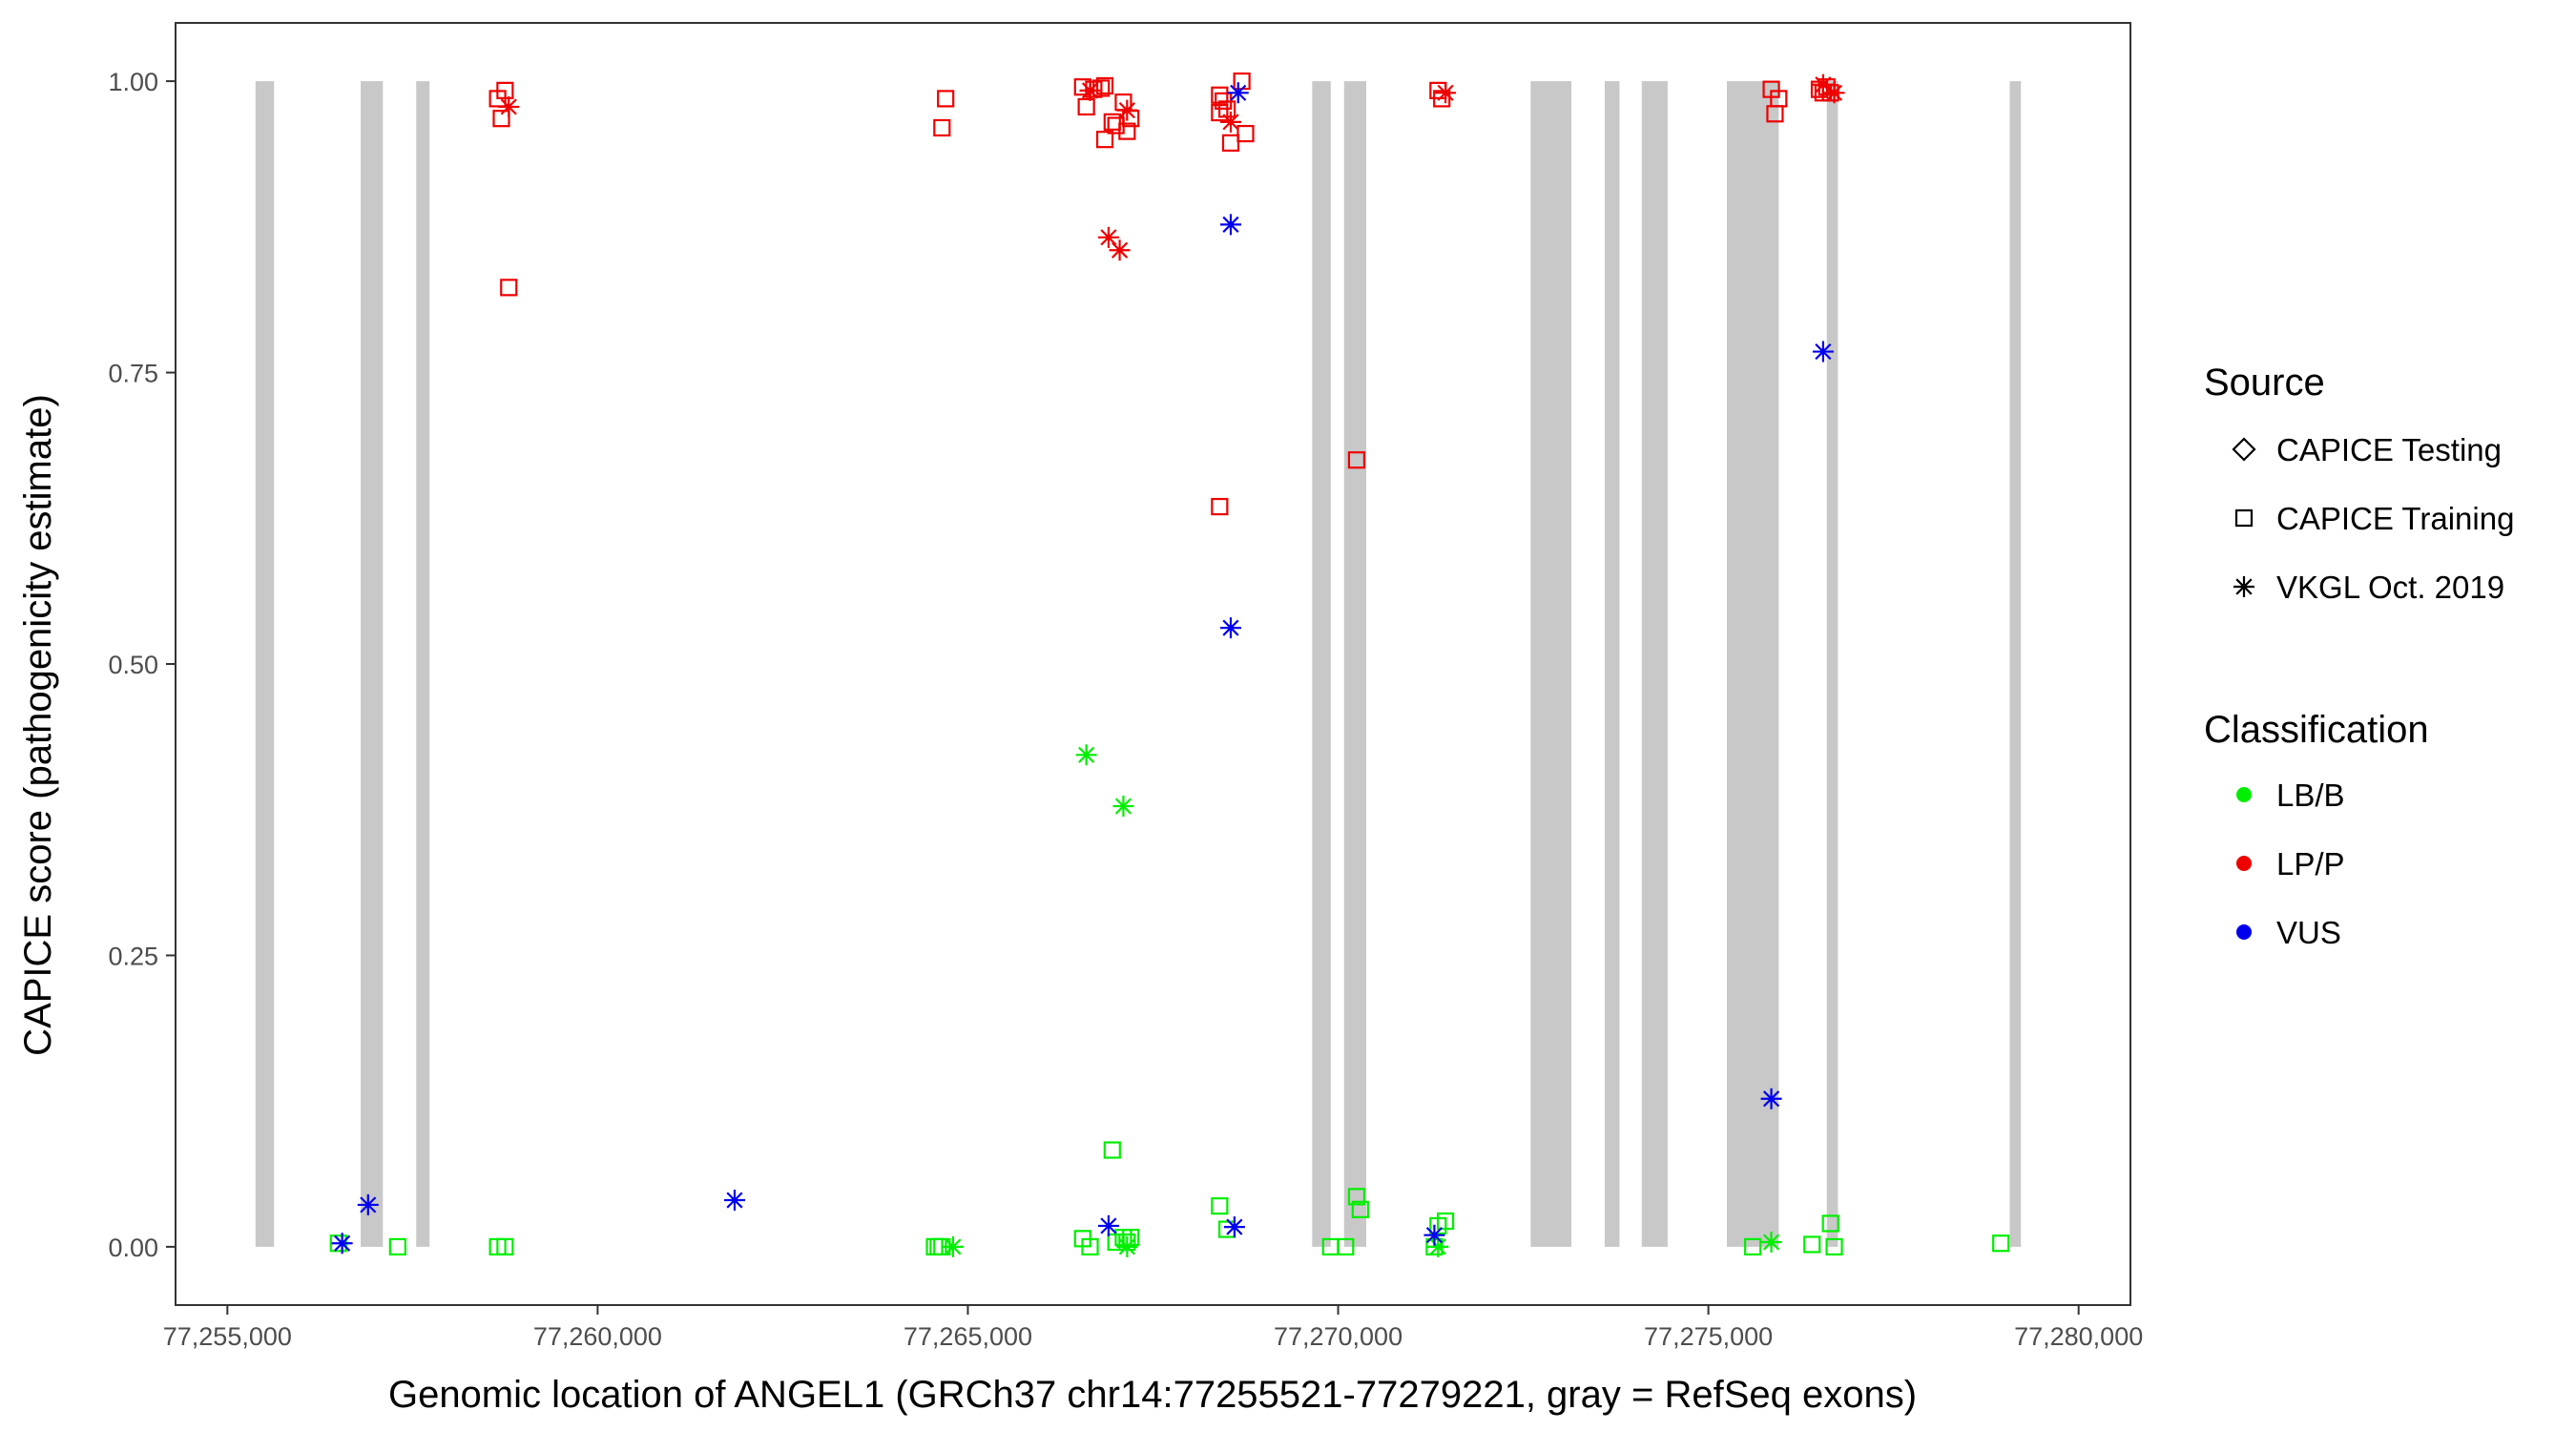 This screenshot has height=1431, width=2576. Describe the element at coordinates (38, 725) in the screenshot. I see `y-axis-title: CAPICE score (pathogenicity estimate)` at that location.